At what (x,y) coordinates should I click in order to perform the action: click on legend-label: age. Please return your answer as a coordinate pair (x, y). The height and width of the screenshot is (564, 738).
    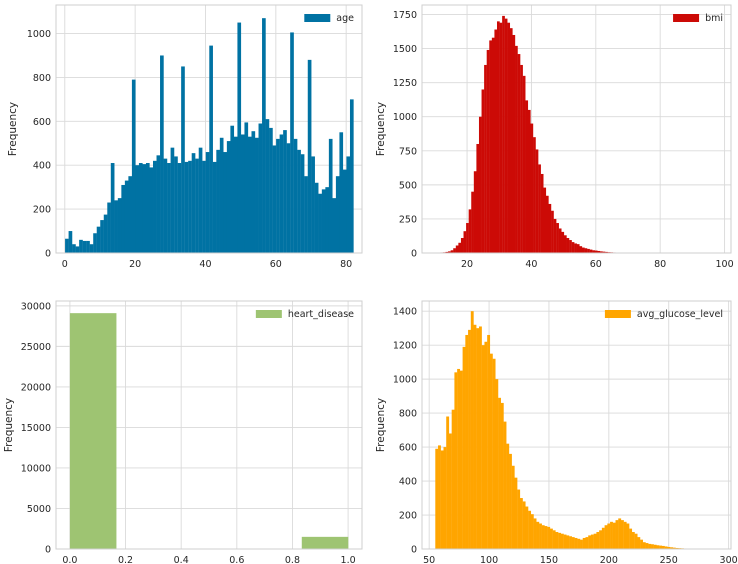
    Looking at the image, I should click on (345, 18).